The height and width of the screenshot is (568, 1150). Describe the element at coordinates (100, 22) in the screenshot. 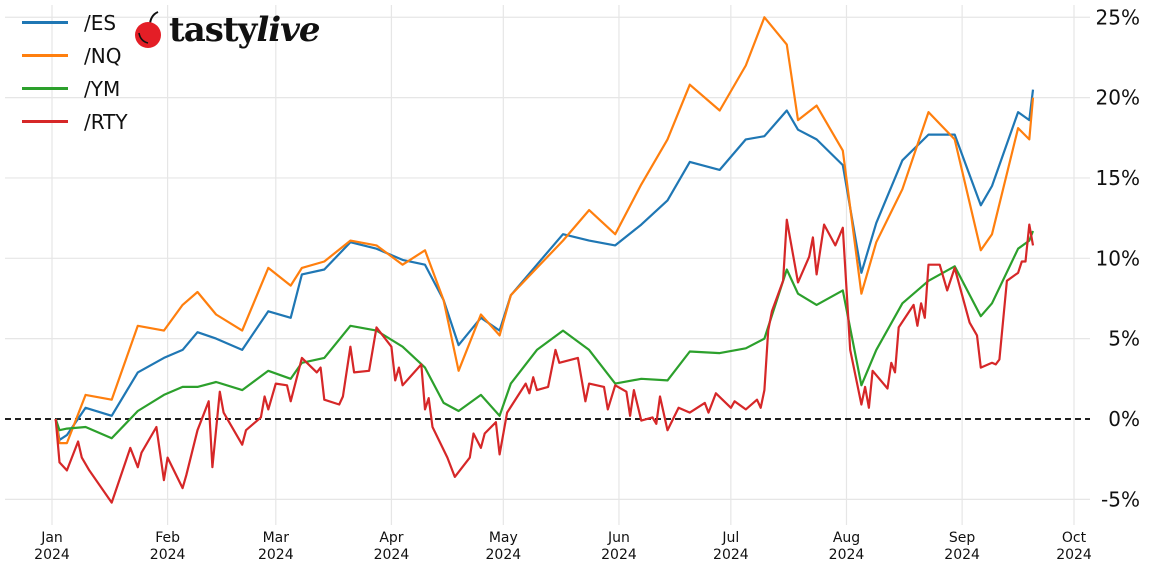

I see `legend-label: /ES` at that location.